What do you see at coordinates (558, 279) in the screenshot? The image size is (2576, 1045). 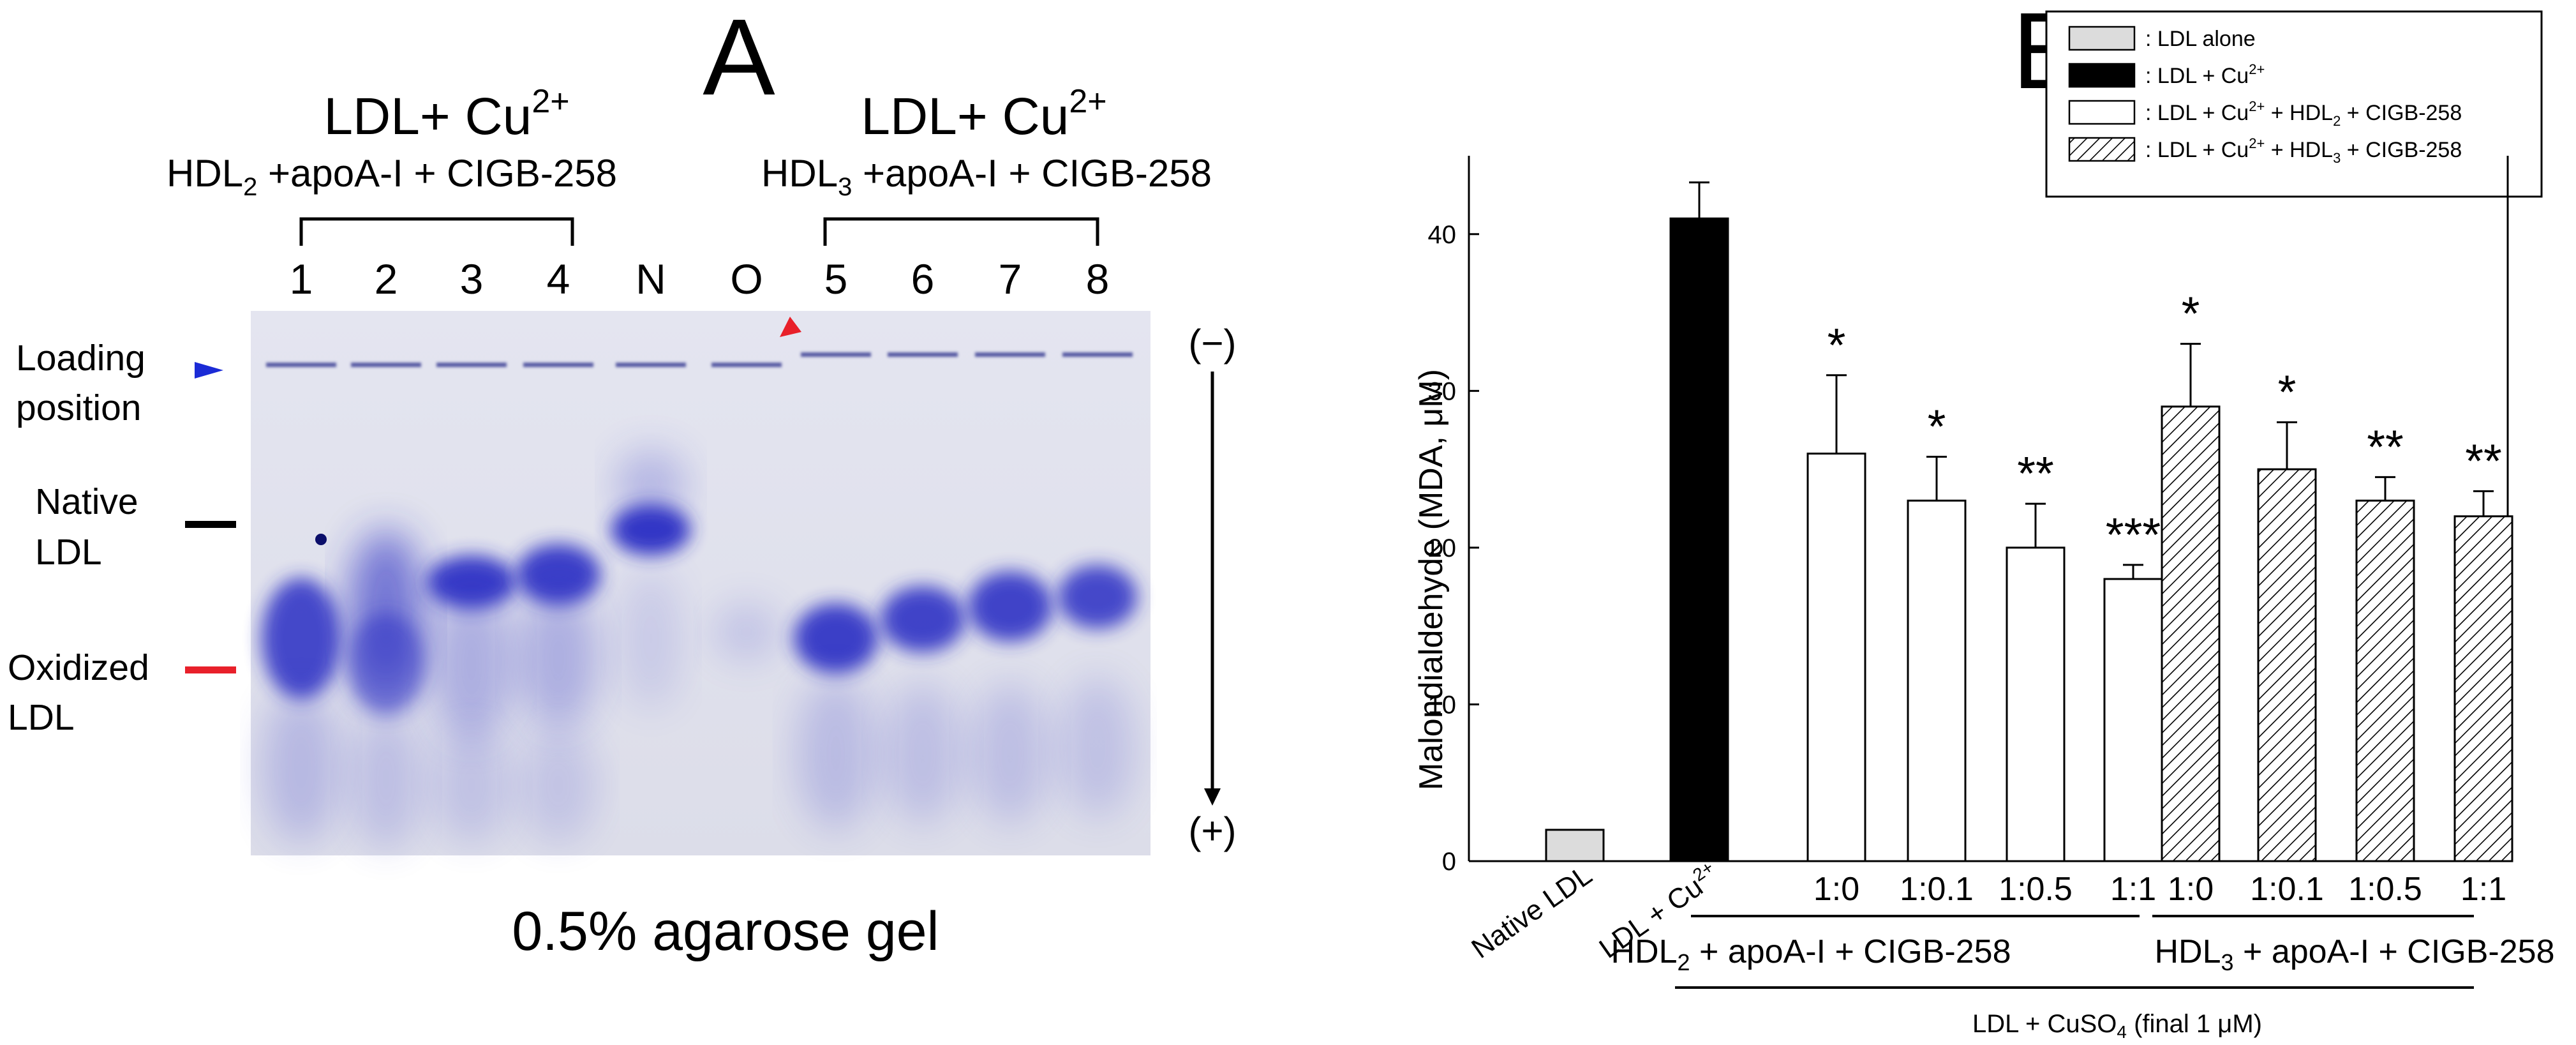 I see `lane-label-4: 4` at bounding box center [558, 279].